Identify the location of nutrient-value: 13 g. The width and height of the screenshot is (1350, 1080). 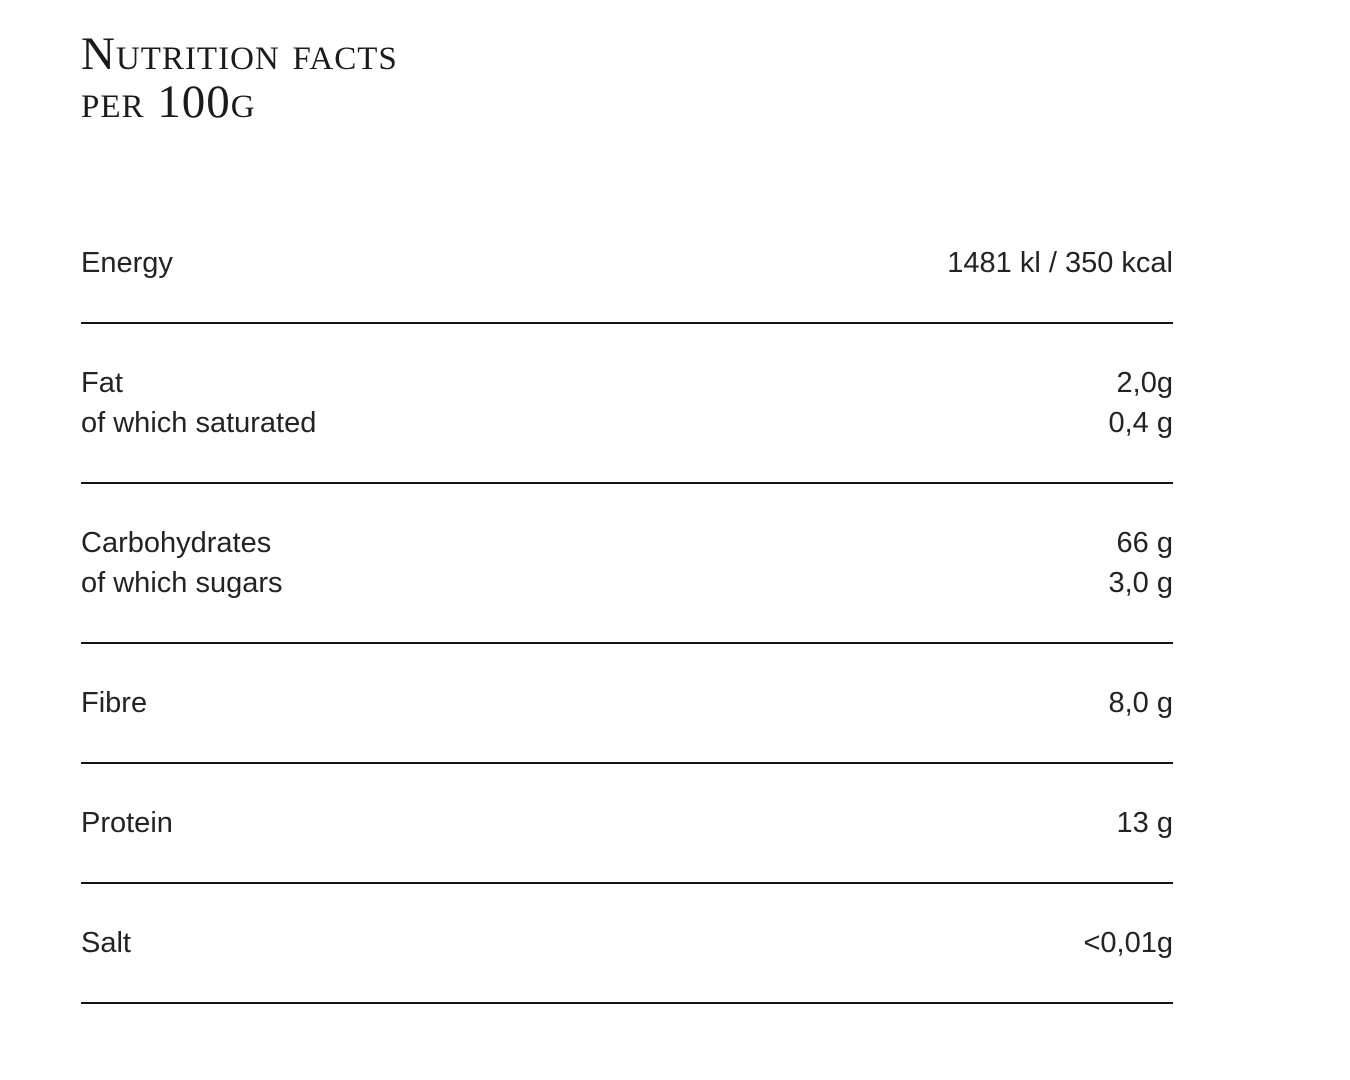
(1144, 823).